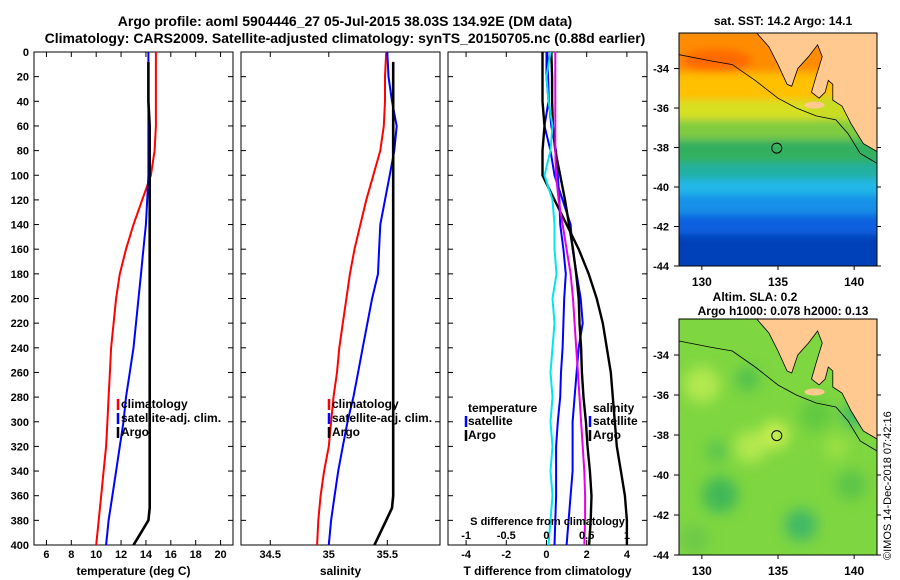  Describe the element at coordinates (717, 60) in the screenshot. I see `sst-warm-patch` at that location.